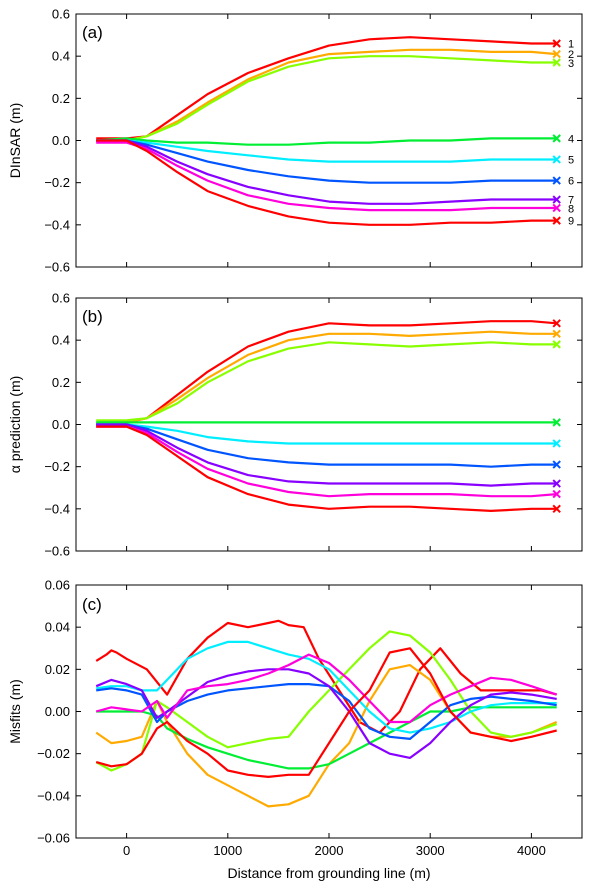 Image resolution: width=589 pixels, height=887 pixels. I want to click on y-tick-label: −0.02, so click(53, 753).